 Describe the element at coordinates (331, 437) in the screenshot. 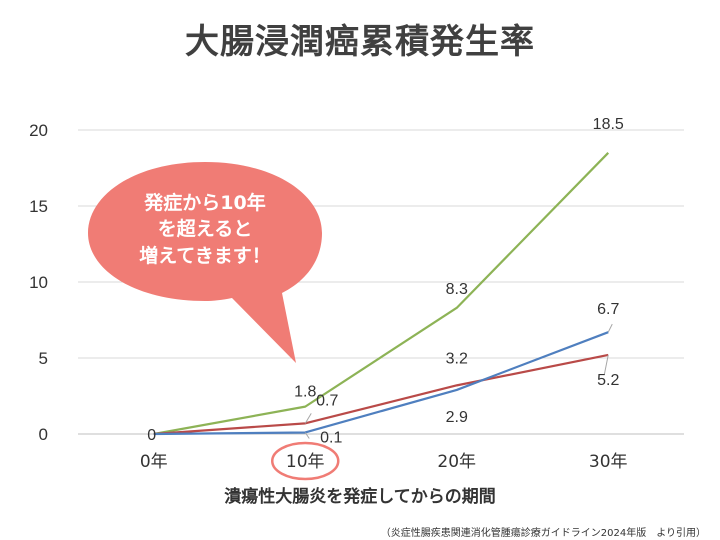

I see `data-label: 0.1` at that location.